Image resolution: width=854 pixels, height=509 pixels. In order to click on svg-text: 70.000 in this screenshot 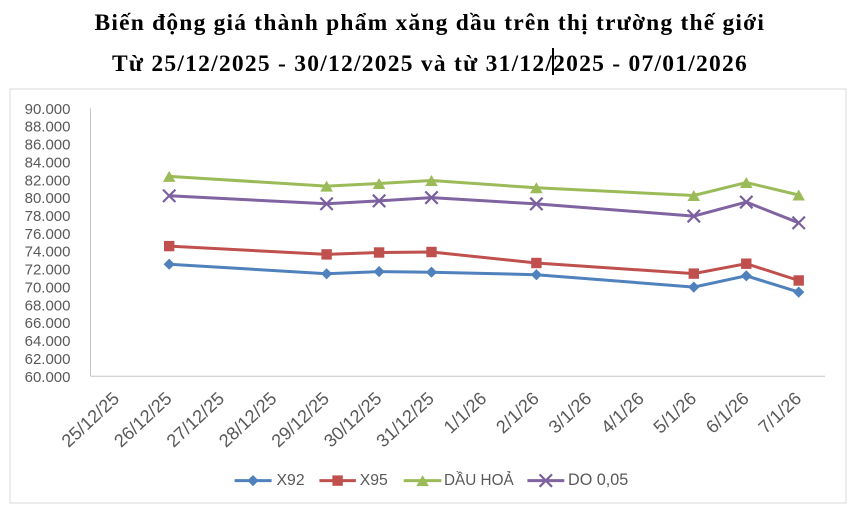, I will do `click(48, 288)`.